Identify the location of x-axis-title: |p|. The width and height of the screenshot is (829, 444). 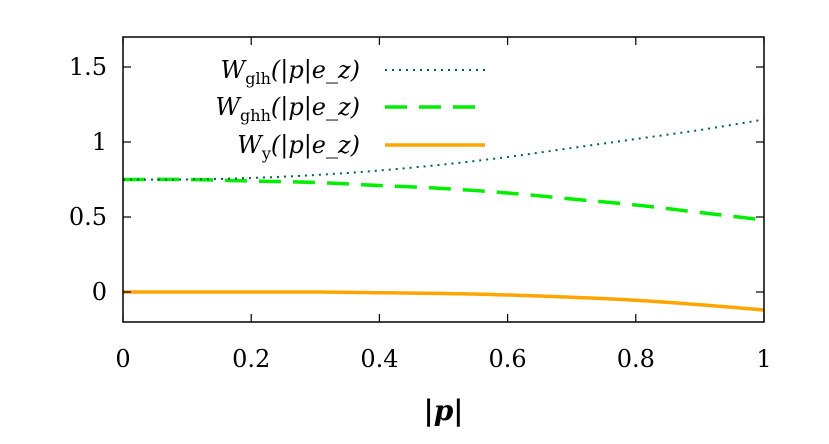
(444, 410).